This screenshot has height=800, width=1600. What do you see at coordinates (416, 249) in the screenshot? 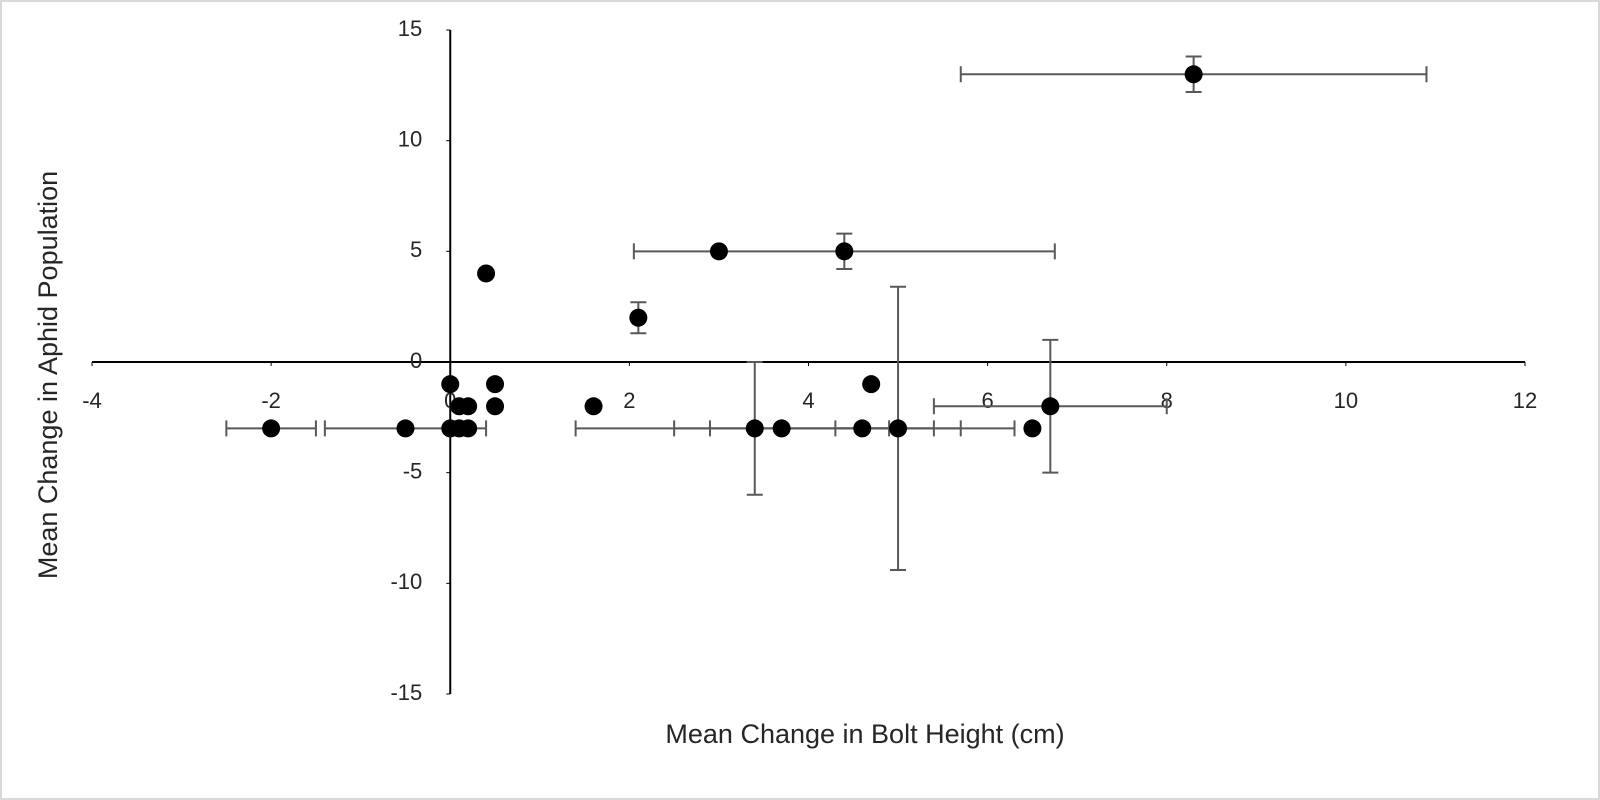
I see `y-tick-label: 5` at bounding box center [416, 249].